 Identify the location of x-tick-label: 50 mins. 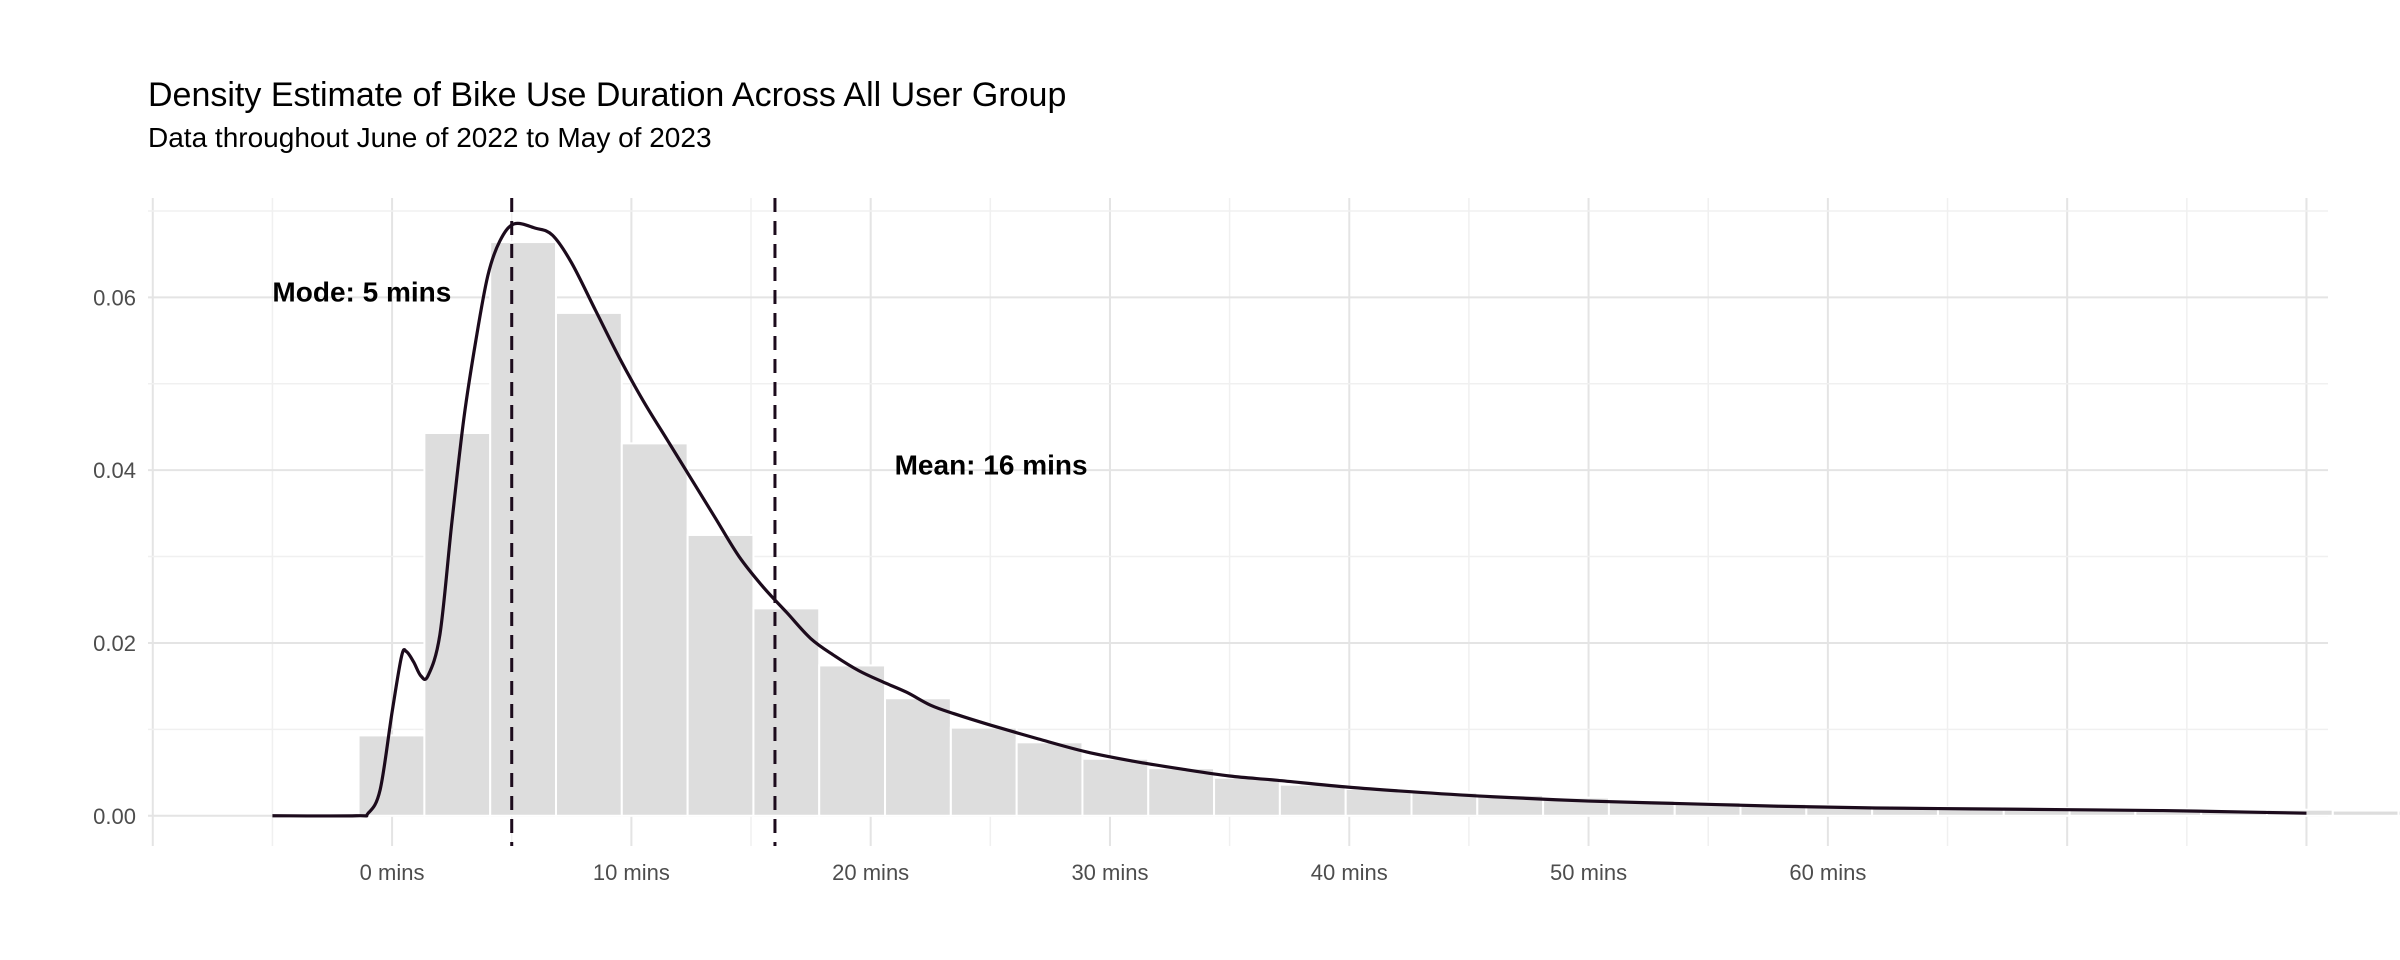
(1588, 872).